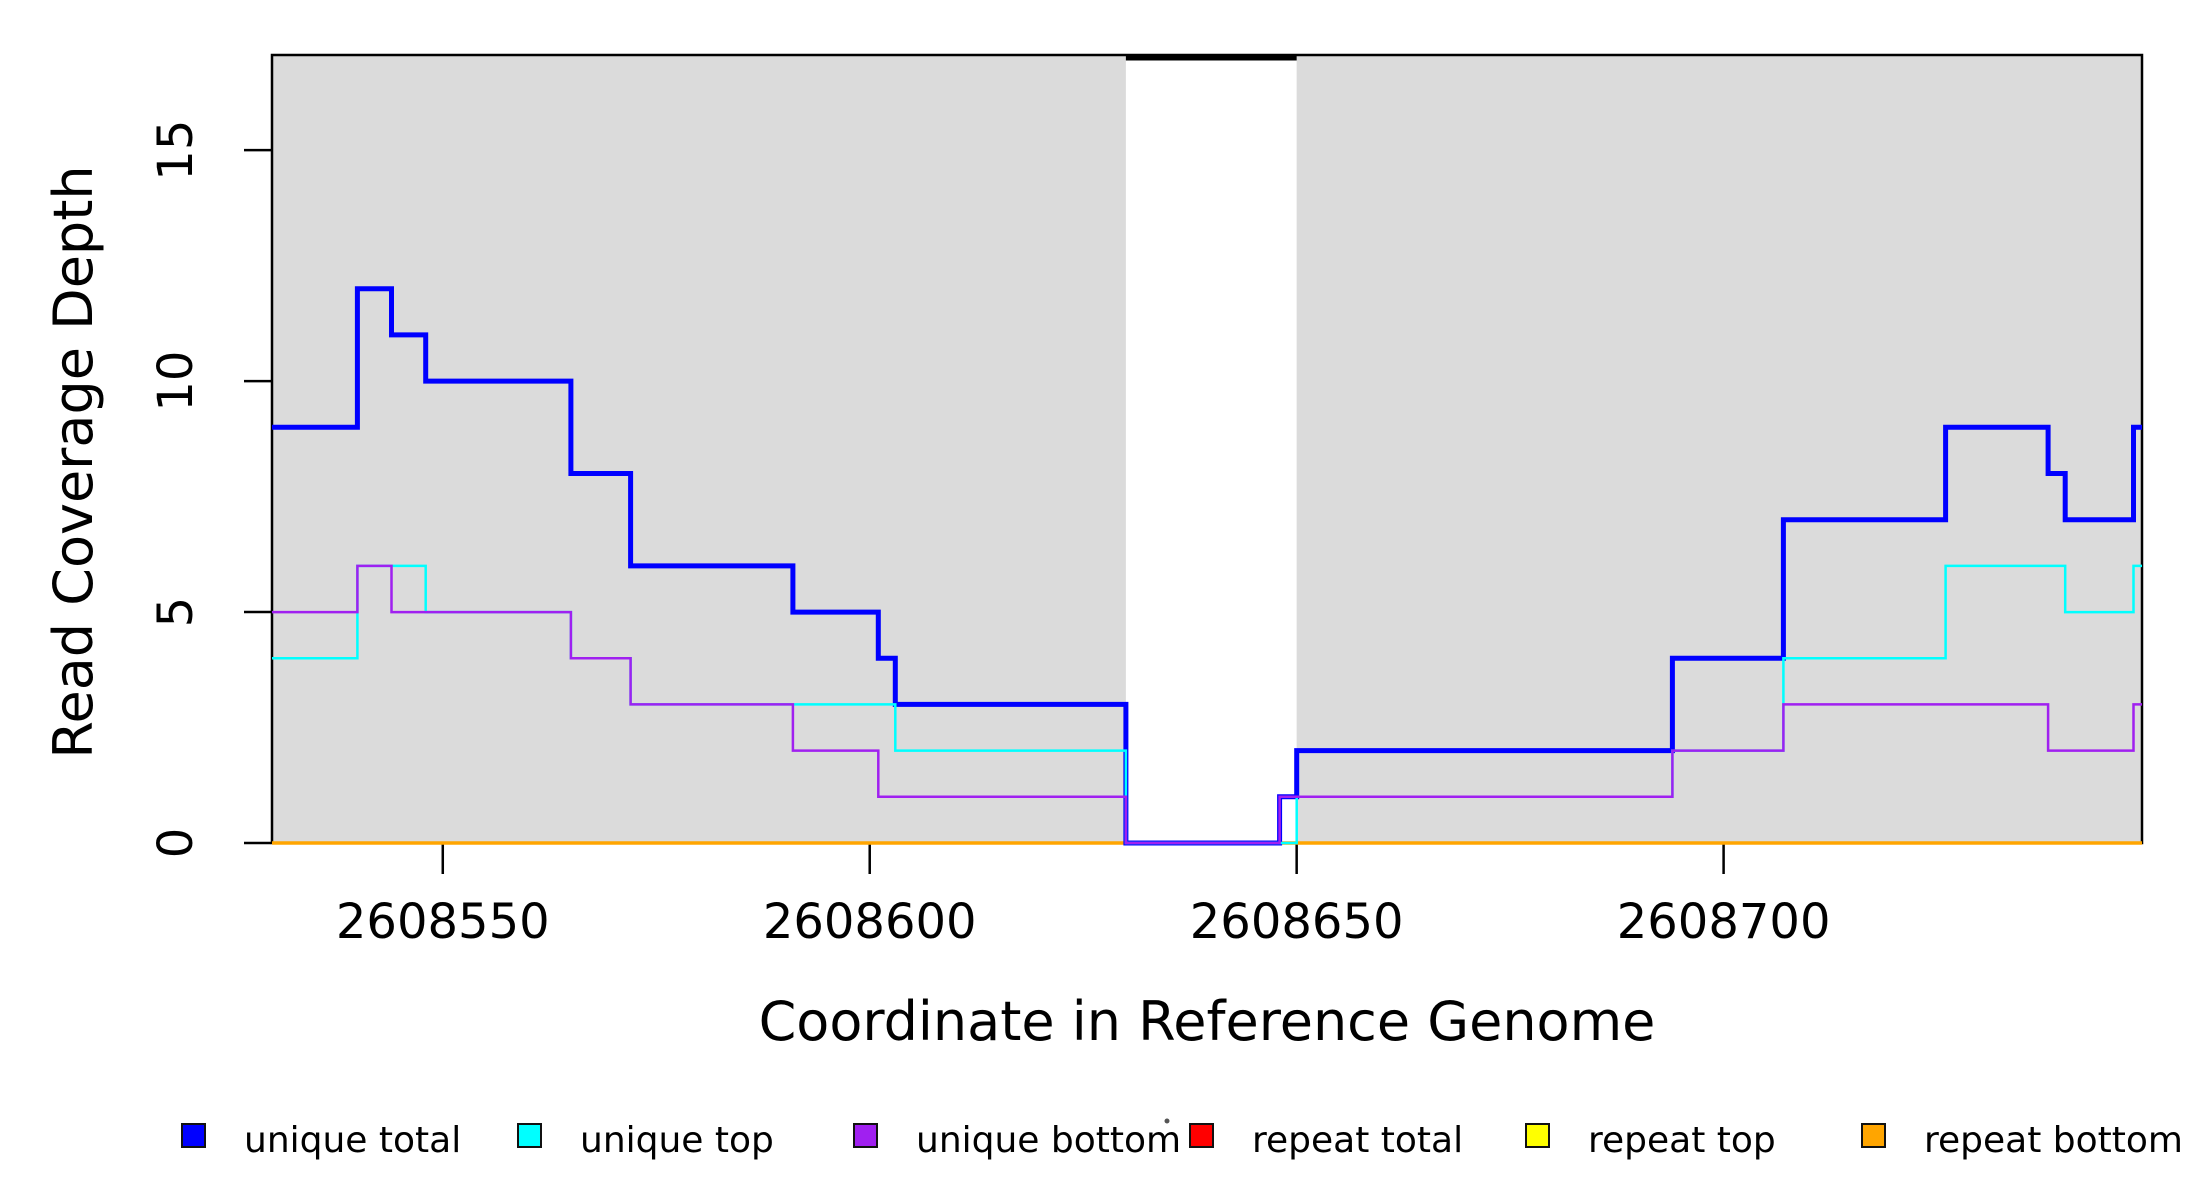 This screenshot has width=2200, height=1200. What do you see at coordinates (1048, 1140) in the screenshot?
I see `legend-label: unique bottom` at bounding box center [1048, 1140].